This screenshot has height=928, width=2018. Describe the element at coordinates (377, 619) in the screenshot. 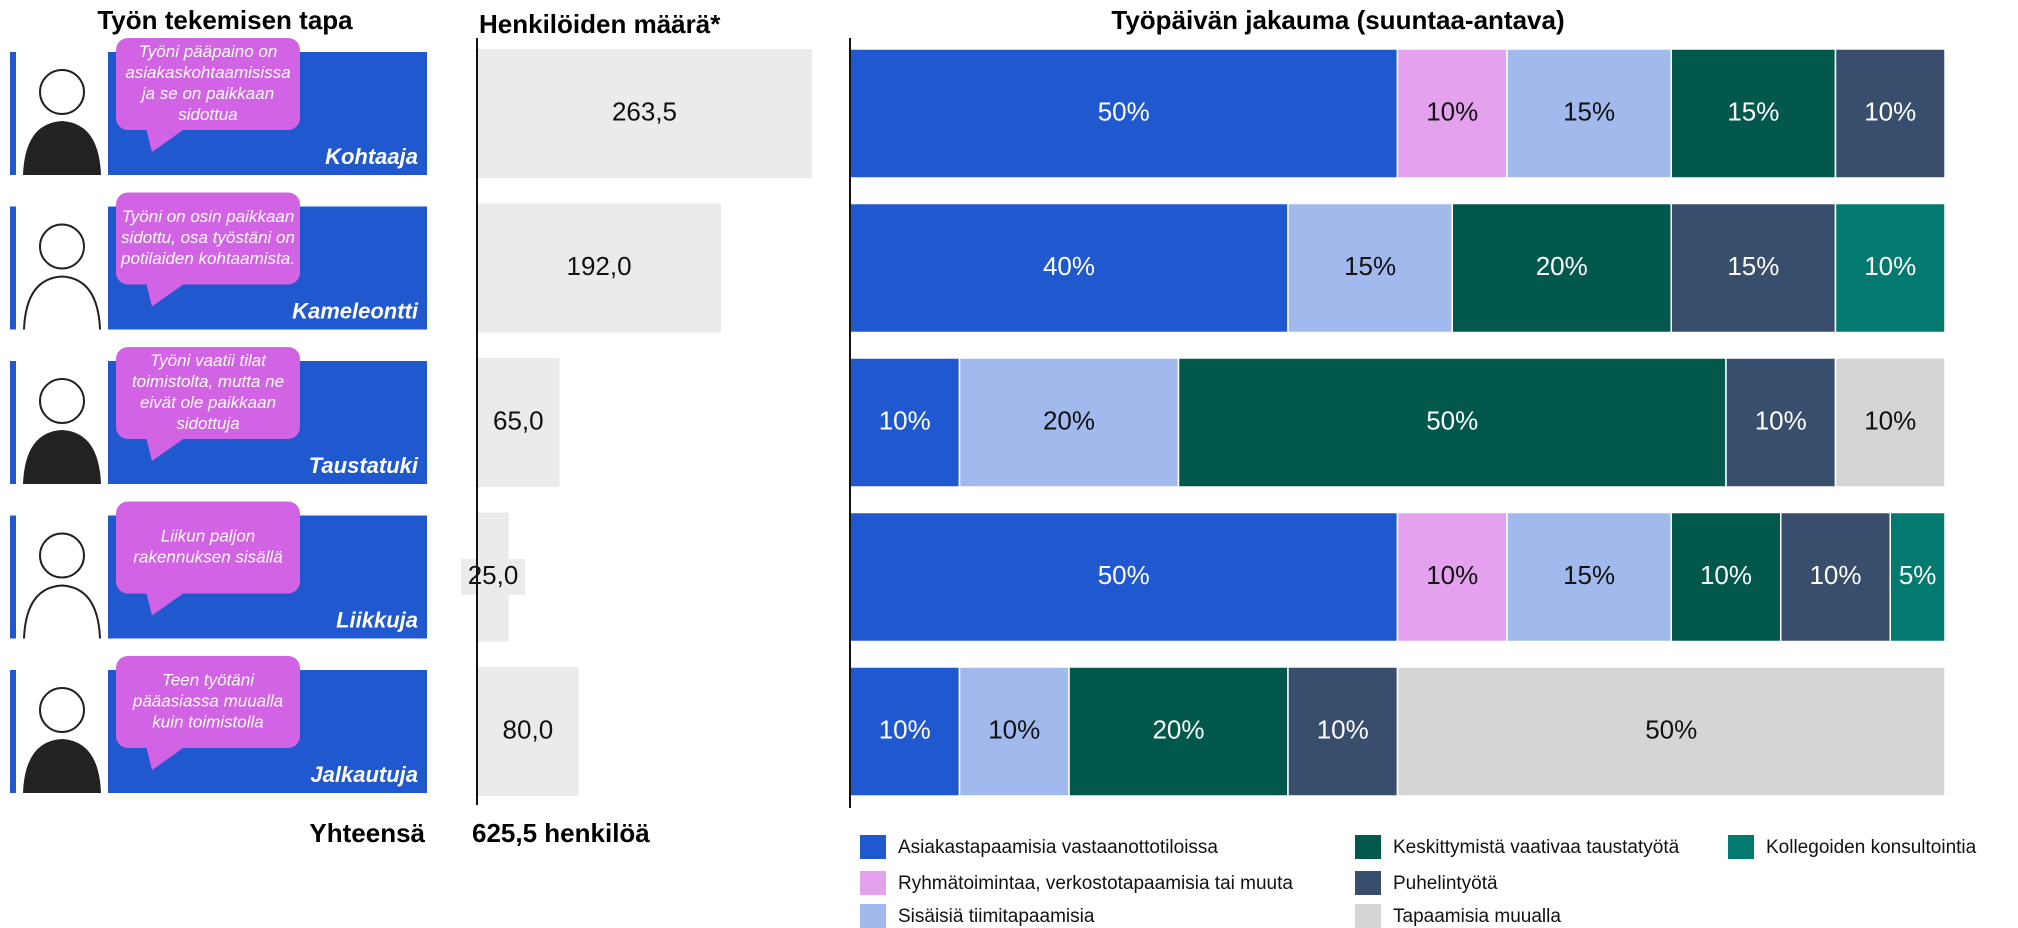

I see `category-label: Liikkuja` at that location.